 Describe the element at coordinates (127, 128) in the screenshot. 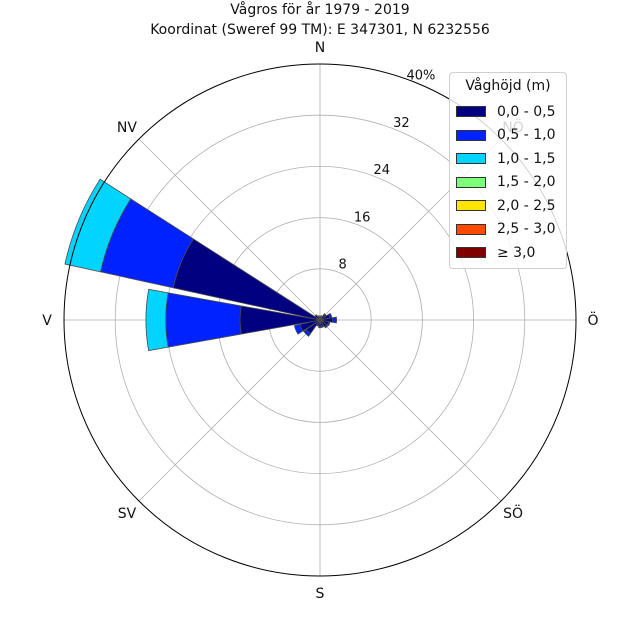

I see `direction-label: NV` at that location.